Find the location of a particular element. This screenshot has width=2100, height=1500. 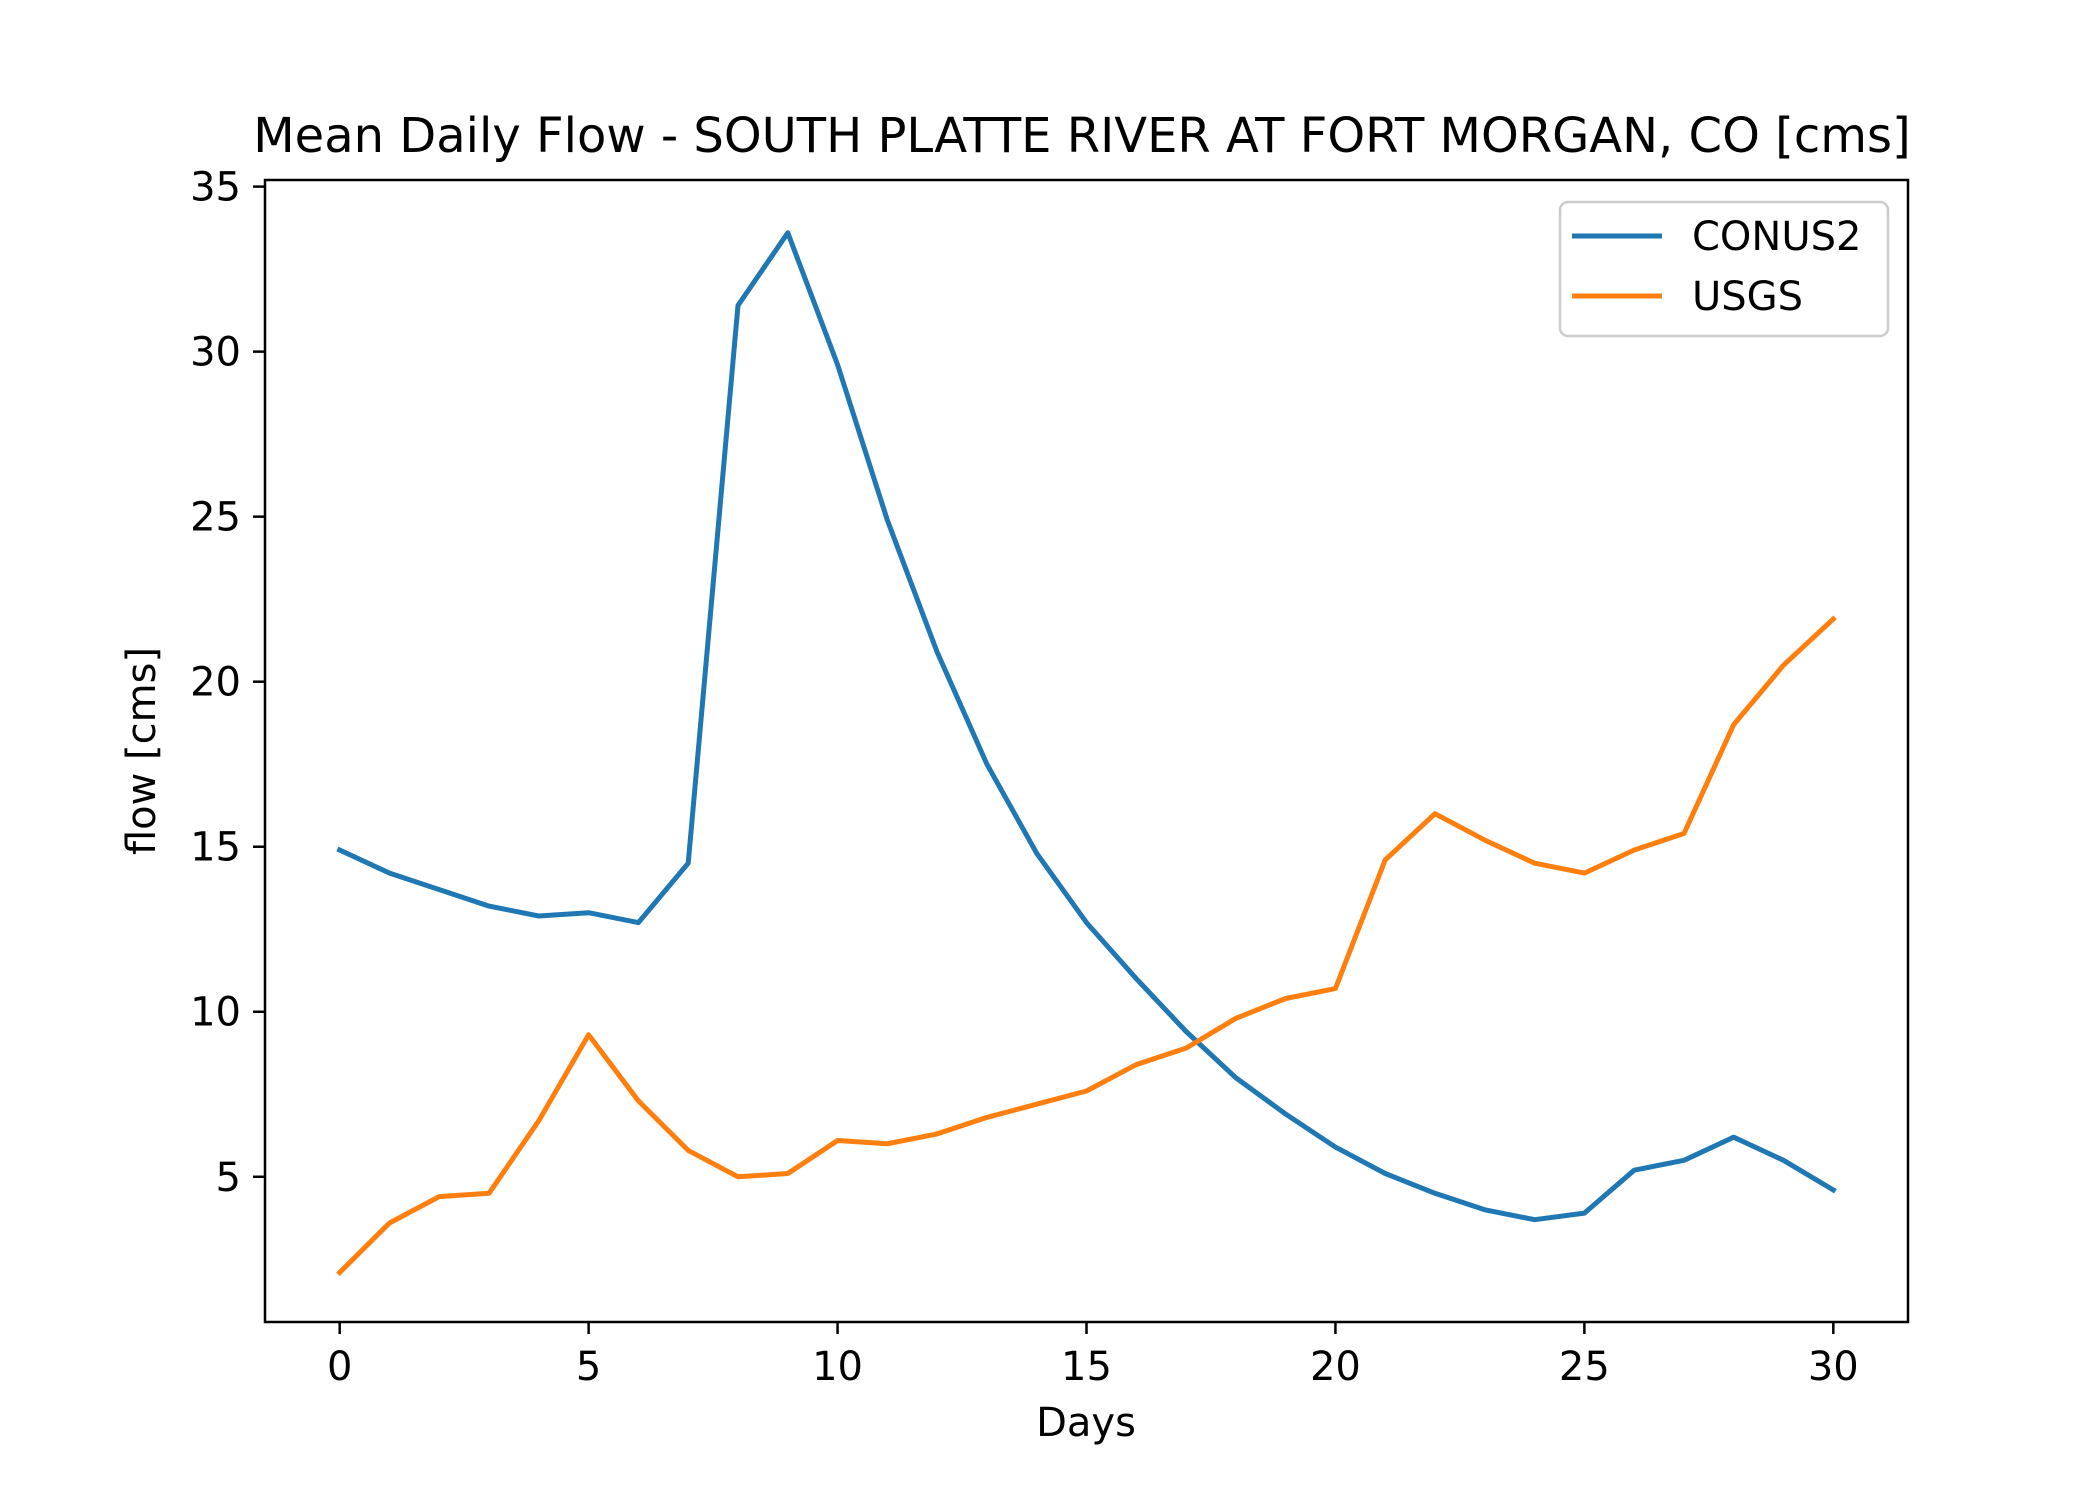

x-tick-label: 30 is located at coordinates (1833, 1367).